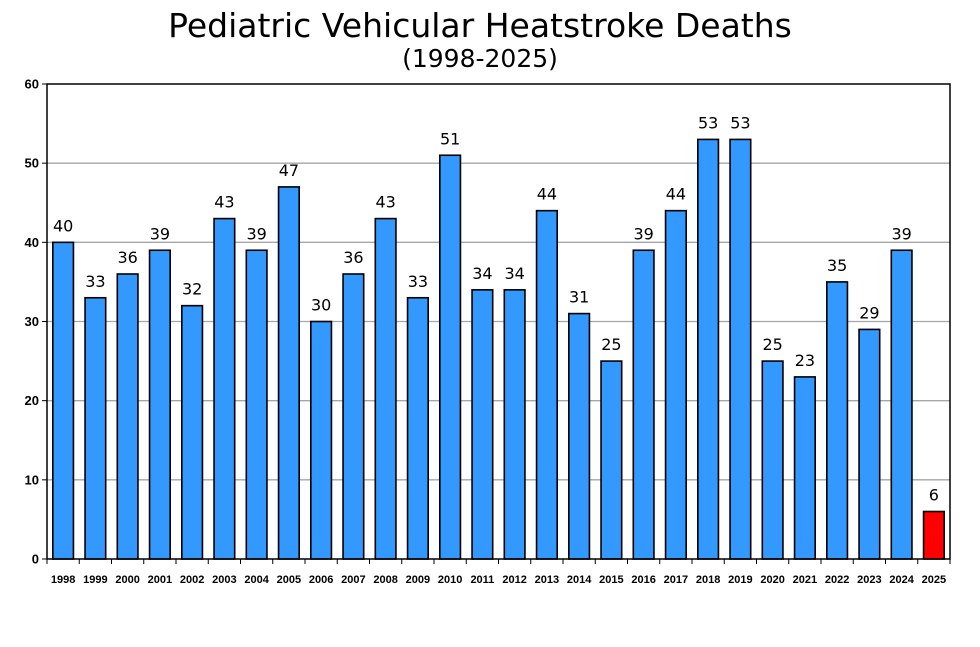 This screenshot has height=647, width=980. I want to click on data-label-2005: 47, so click(289, 170).